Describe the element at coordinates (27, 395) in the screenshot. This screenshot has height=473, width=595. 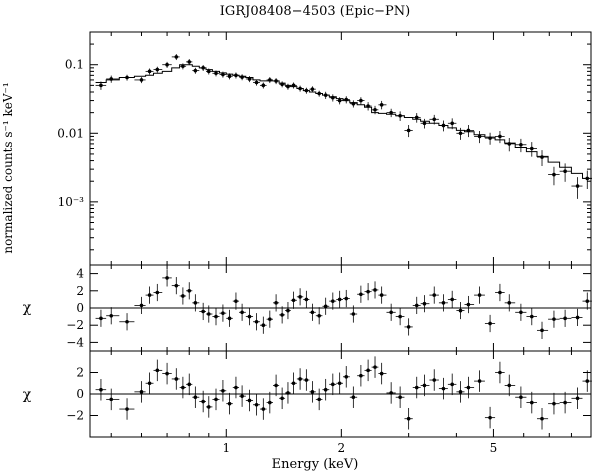
I see `residuals-bottom-y-axis-label: χ` at that location.